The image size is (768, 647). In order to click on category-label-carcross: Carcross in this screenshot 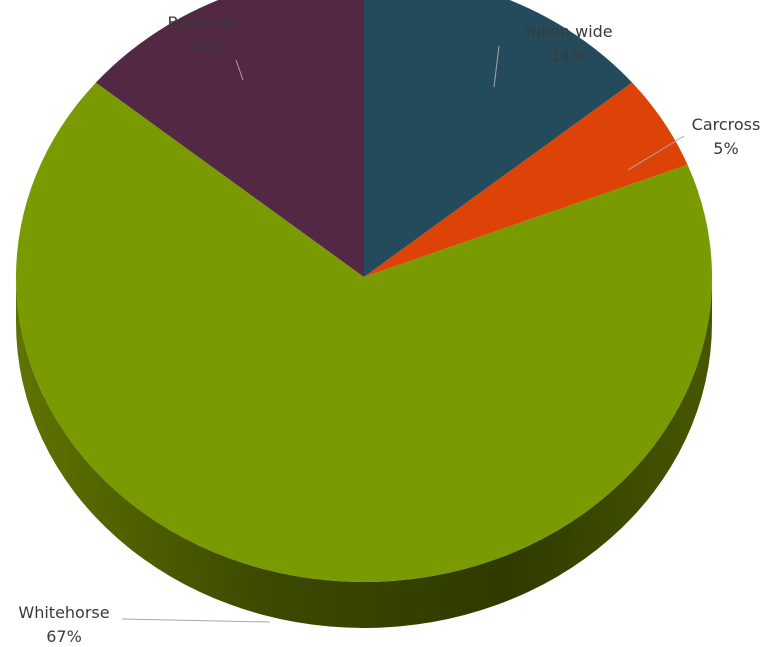, I will do `click(726, 124)`.